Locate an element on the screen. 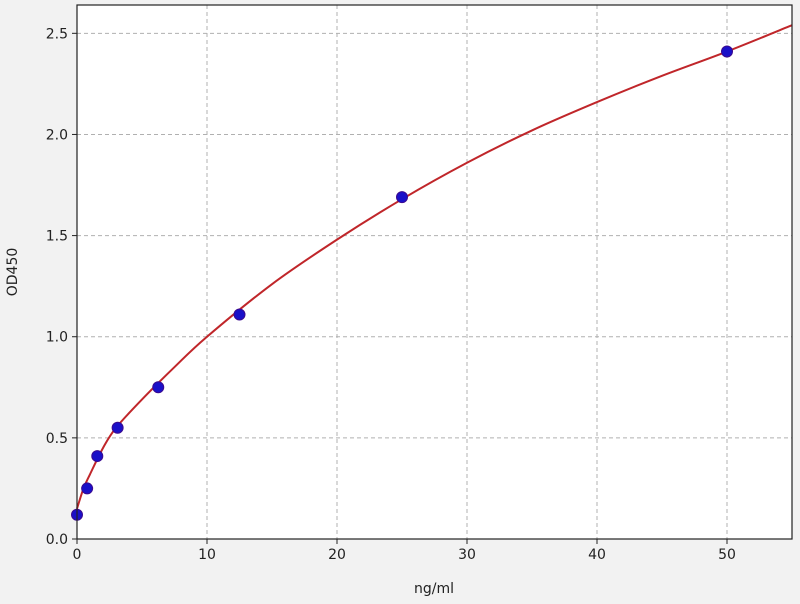  y-tick-label: 2.0 is located at coordinates (57, 135).